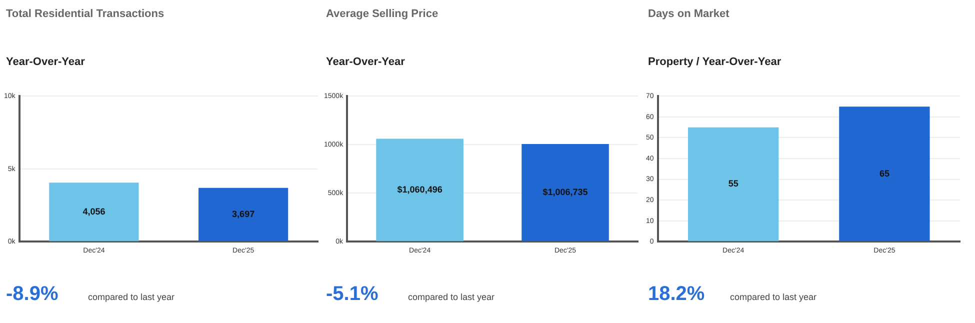  I want to click on chart-title: Days on Market, so click(689, 14).